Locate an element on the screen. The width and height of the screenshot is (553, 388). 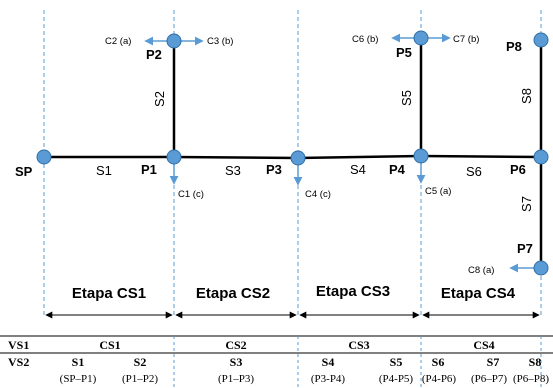
table-section-s1: S1 is located at coordinates (78, 362).